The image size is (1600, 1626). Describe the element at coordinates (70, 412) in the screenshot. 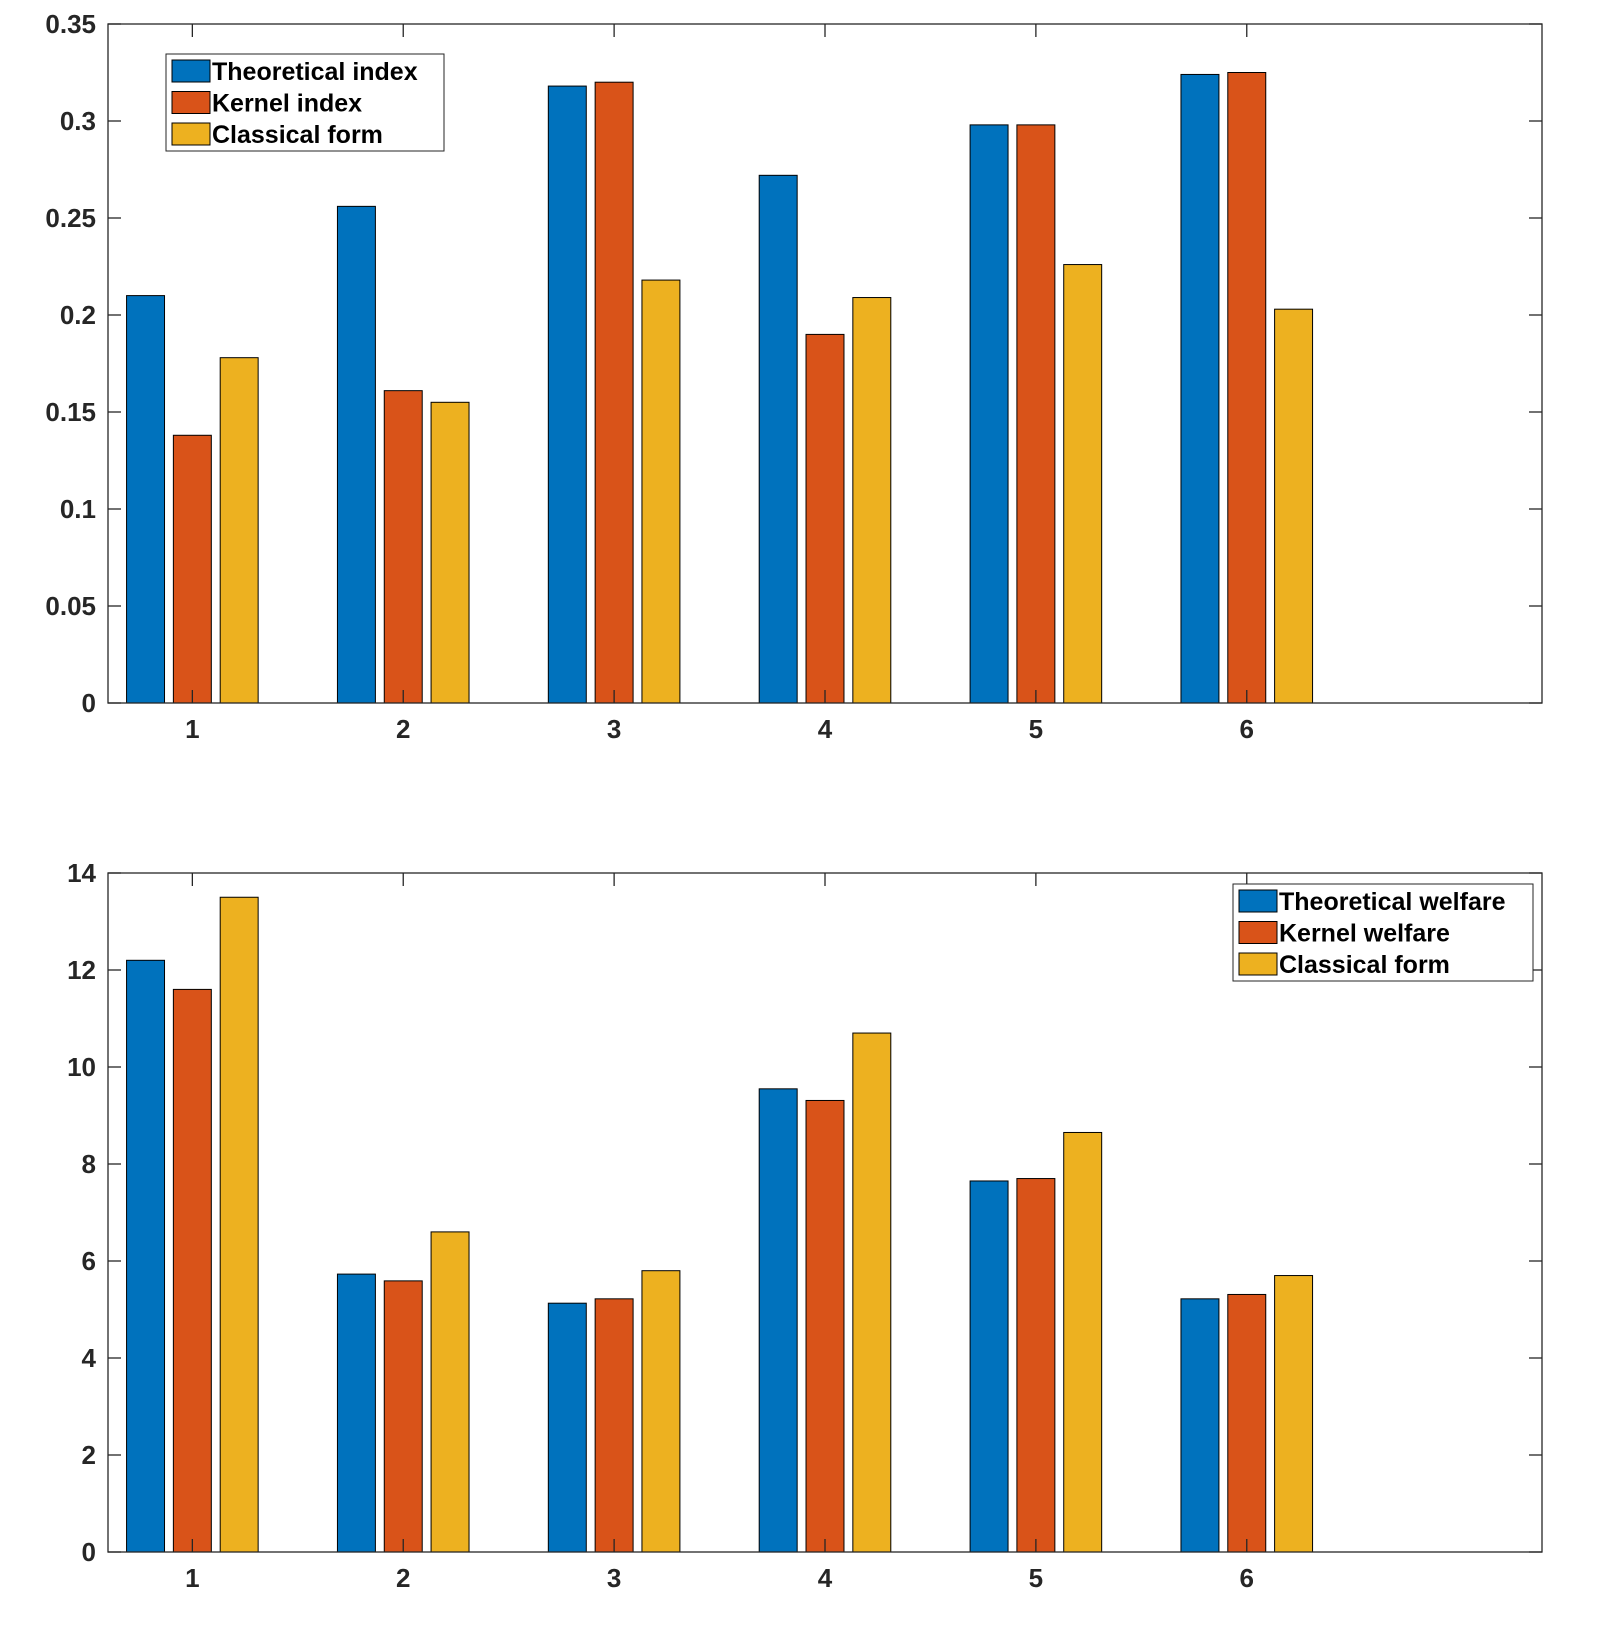

I see `y-tick-label: 0.15` at that location.